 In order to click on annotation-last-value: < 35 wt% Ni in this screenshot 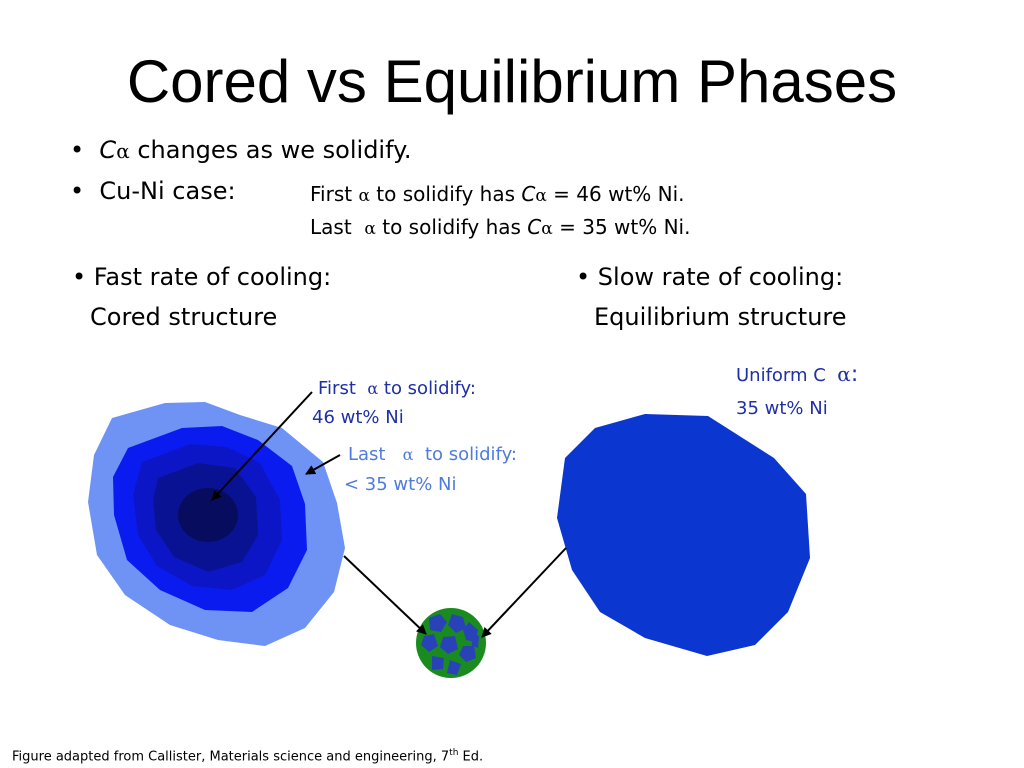, I will do `click(400, 484)`.